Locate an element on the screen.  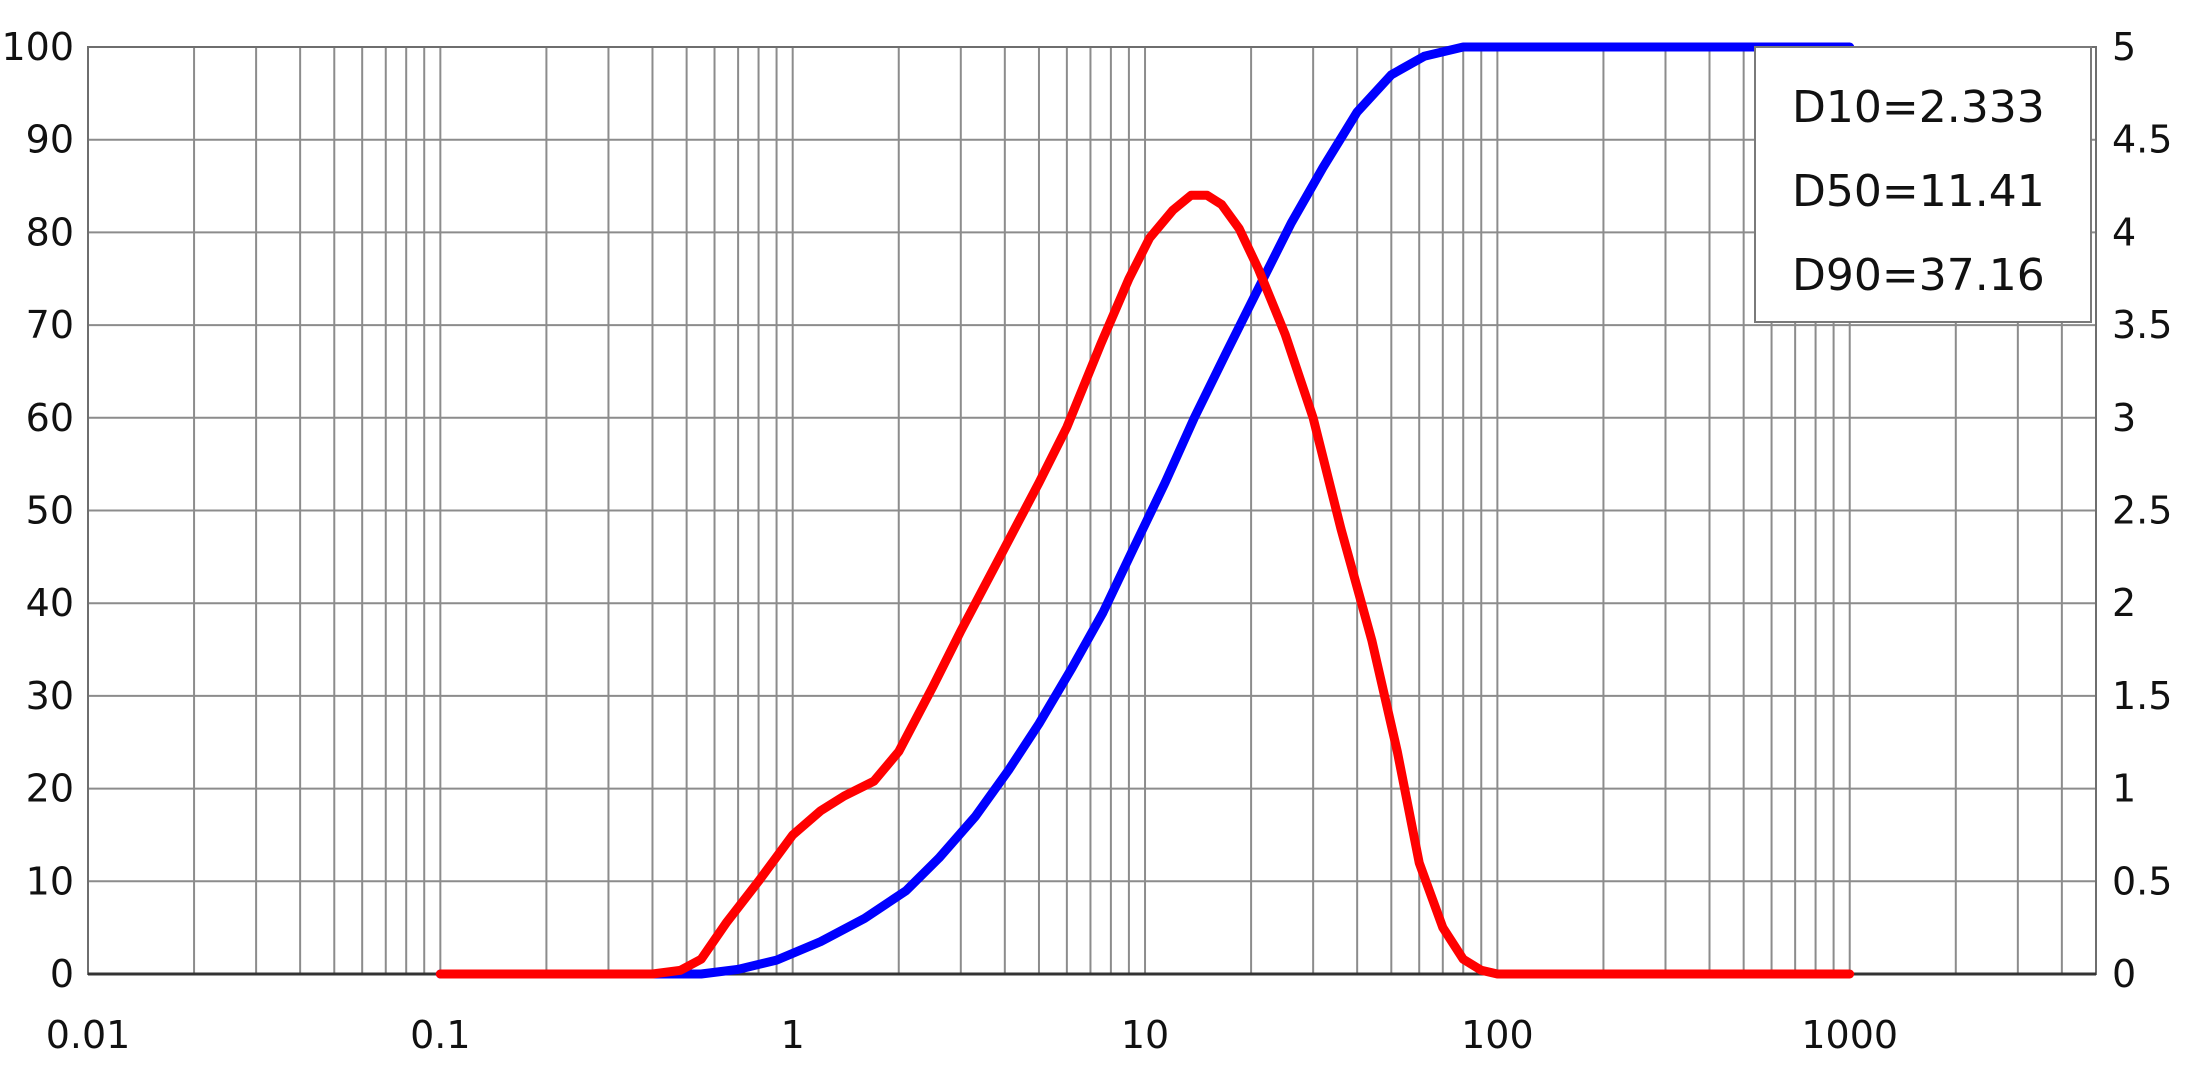
y-tick-label-right: 0.5 is located at coordinates (2142, 881).